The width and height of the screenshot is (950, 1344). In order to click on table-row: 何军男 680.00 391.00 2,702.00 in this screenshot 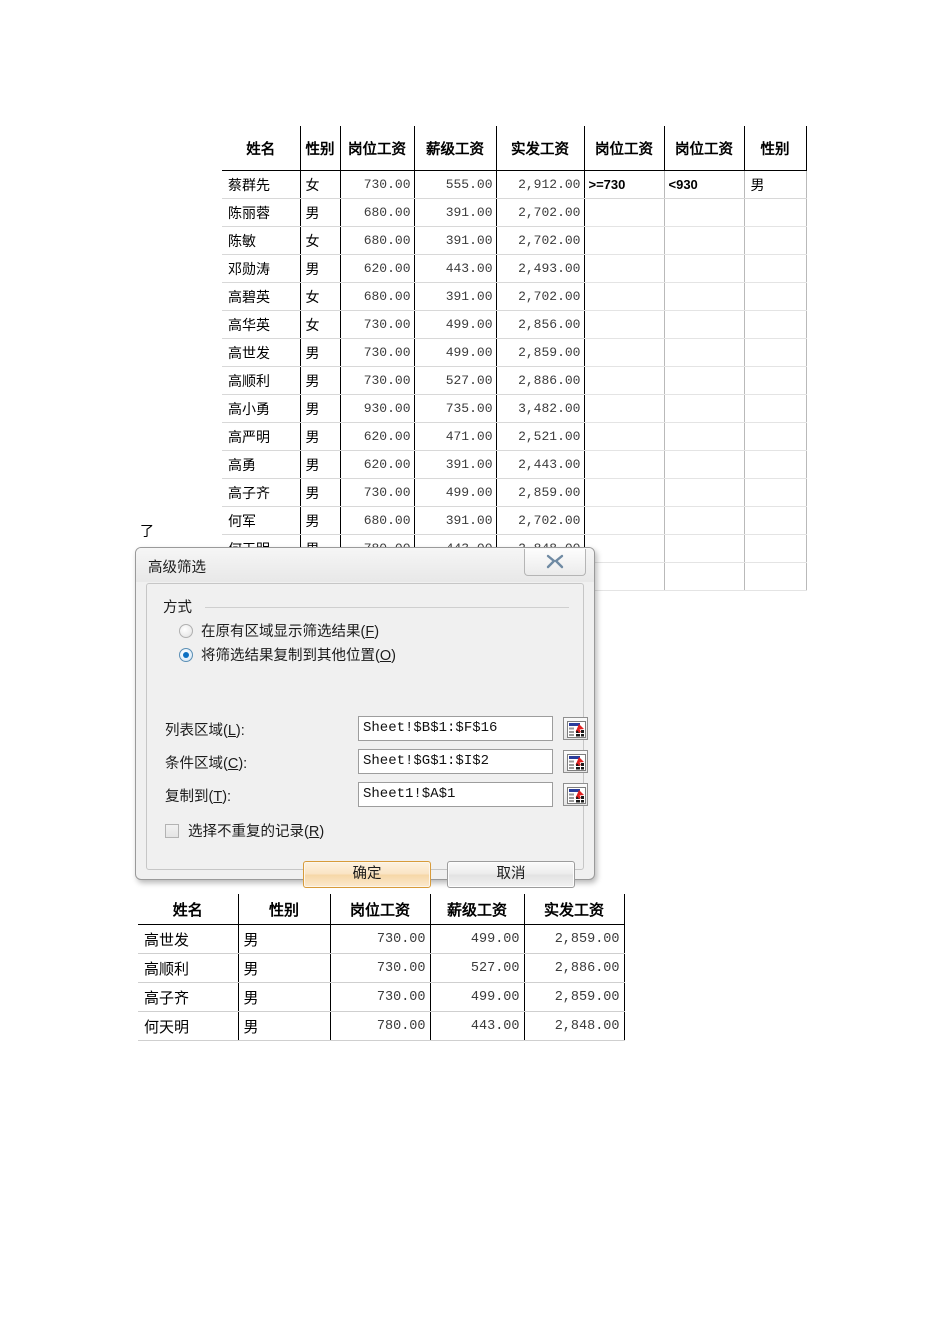, I will do `click(514, 520)`.